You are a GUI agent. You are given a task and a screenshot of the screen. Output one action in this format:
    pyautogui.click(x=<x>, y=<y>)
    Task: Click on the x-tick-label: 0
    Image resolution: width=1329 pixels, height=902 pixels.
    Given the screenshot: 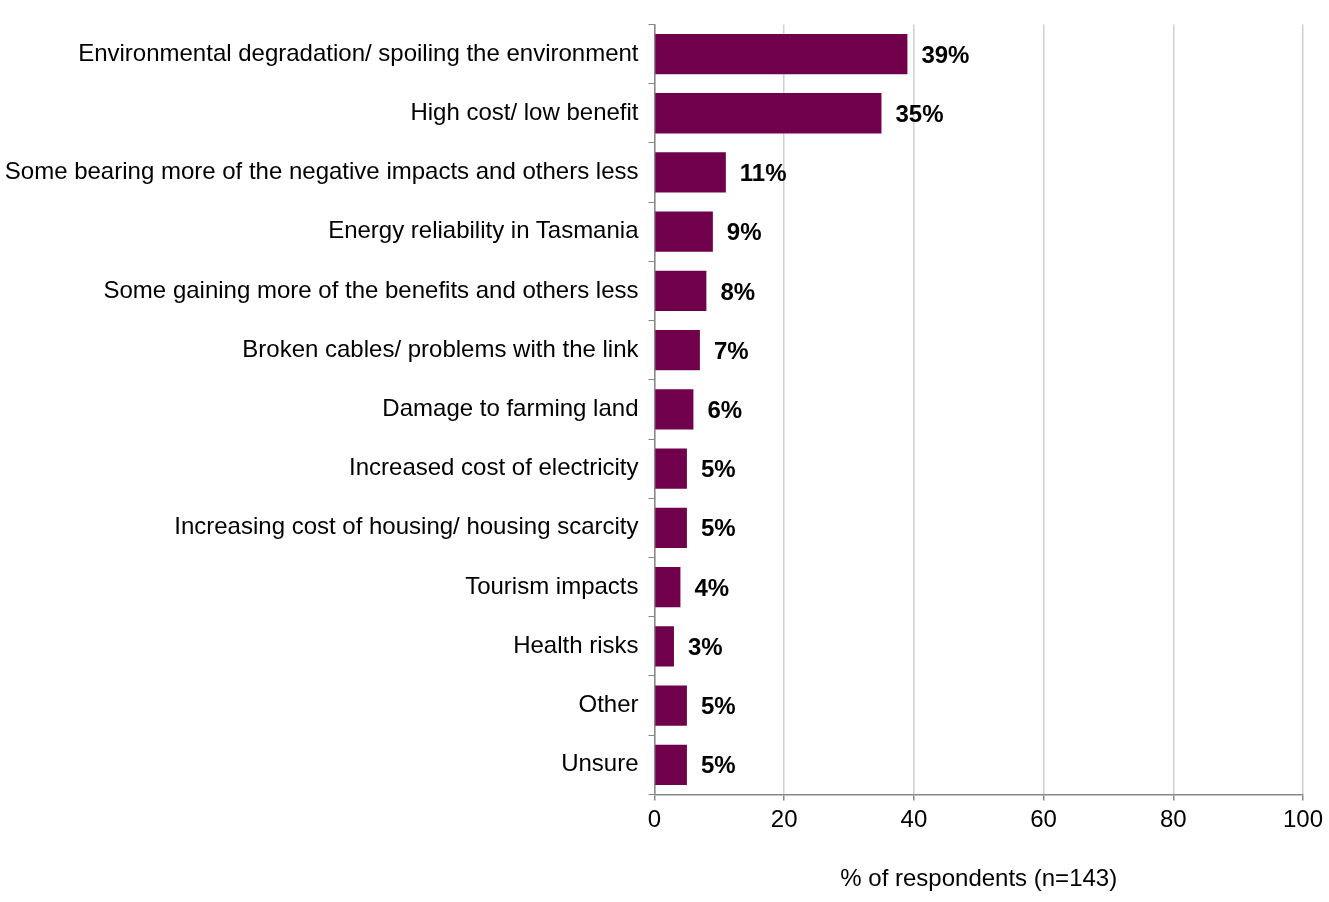 What is the action you would take?
    pyautogui.click(x=654, y=819)
    